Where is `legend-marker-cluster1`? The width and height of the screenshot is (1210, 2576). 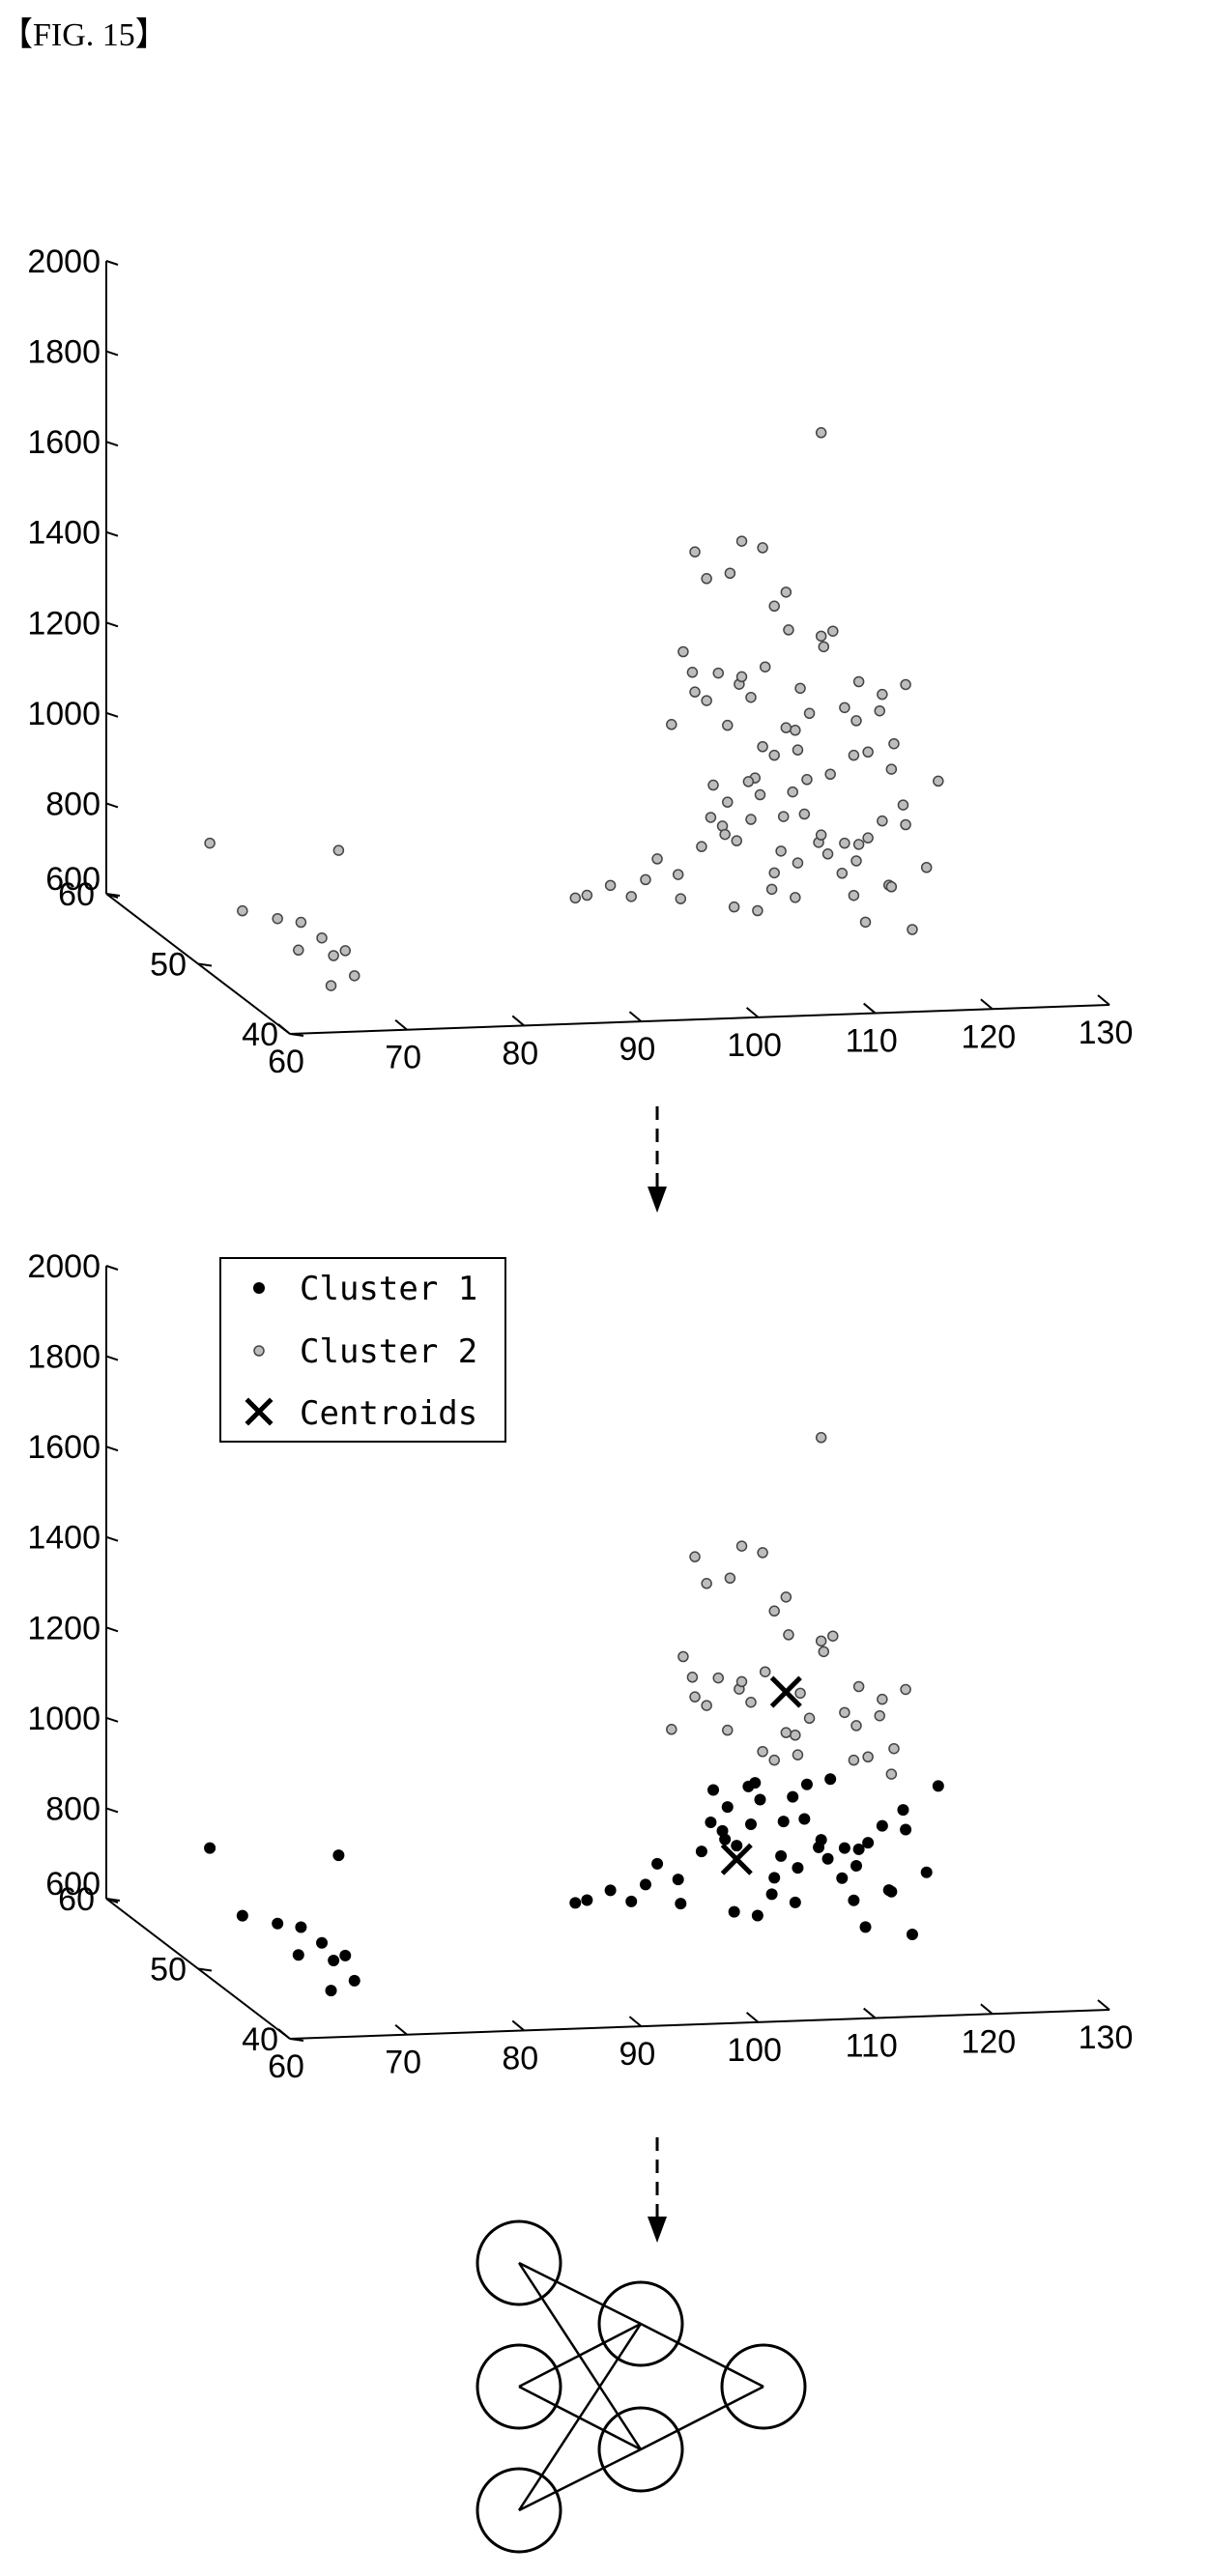
legend-marker-cluster1 is located at coordinates (259, 1288).